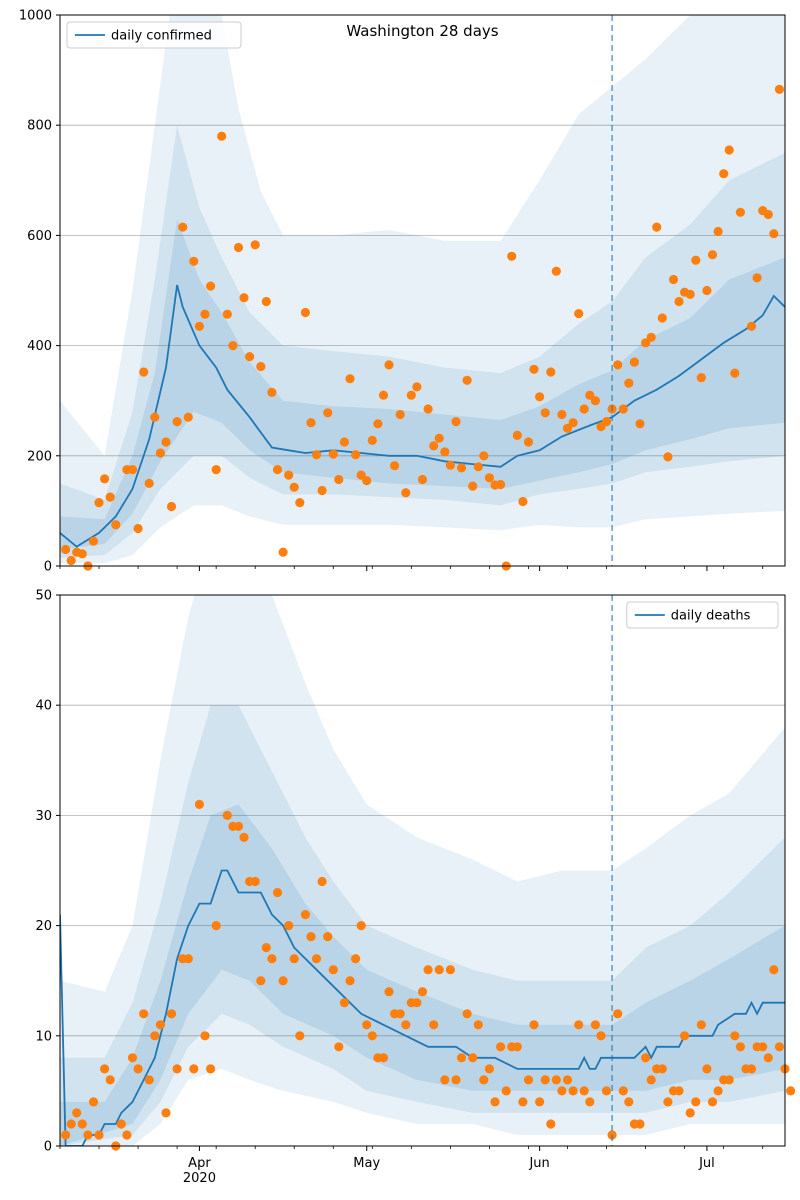 This screenshot has width=800, height=1200. Describe the element at coordinates (366, 1163) in the screenshot. I see `x-tick-label: May` at that location.